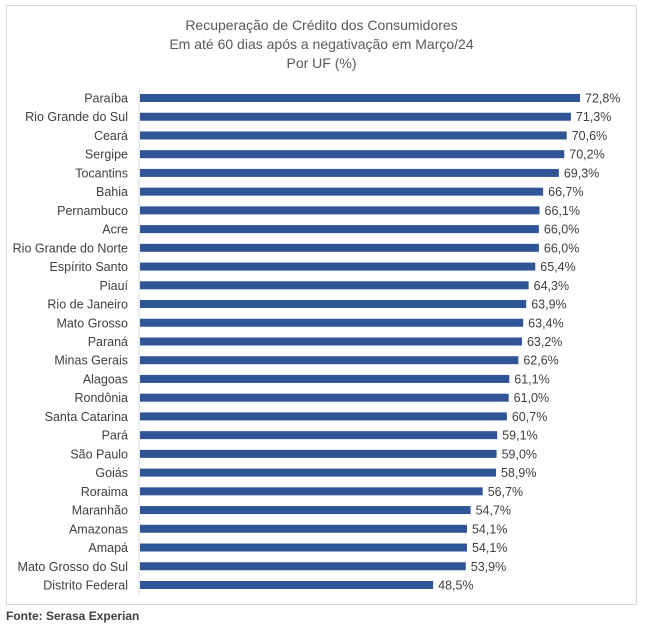  Describe the element at coordinates (112, 192) in the screenshot. I see `category-label: Bahia` at that location.